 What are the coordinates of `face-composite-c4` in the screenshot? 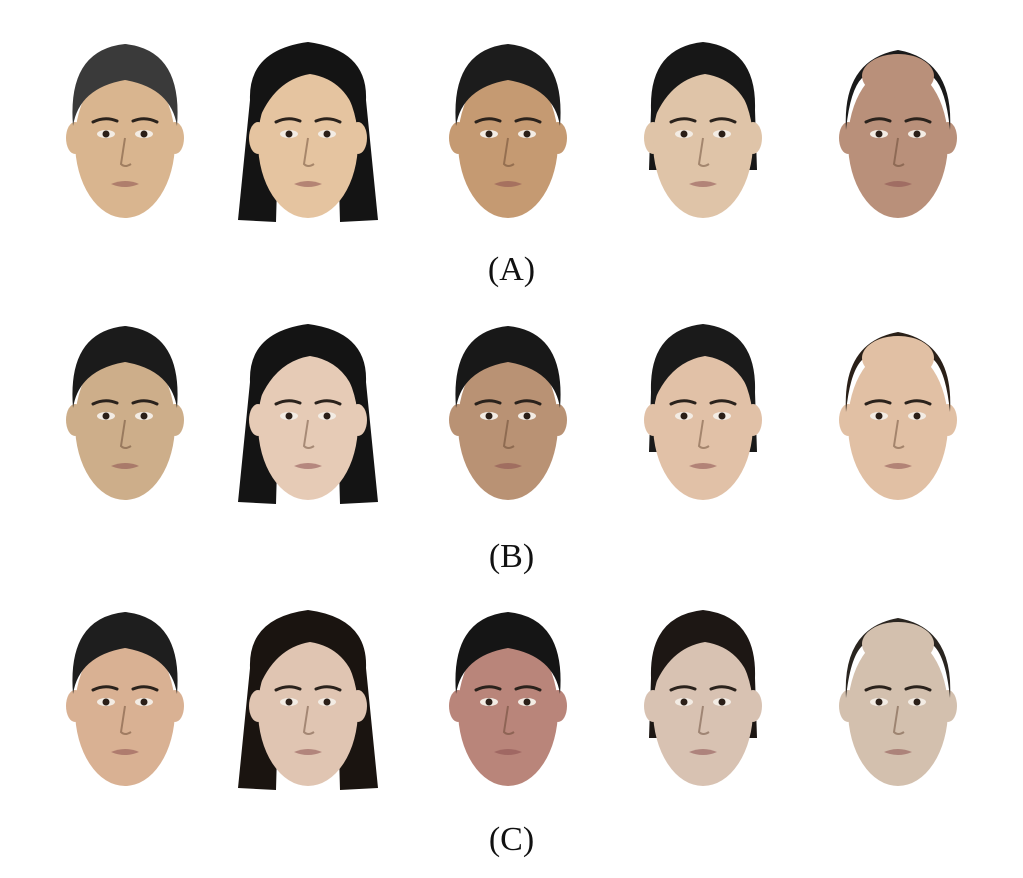 It's located at (703, 698).